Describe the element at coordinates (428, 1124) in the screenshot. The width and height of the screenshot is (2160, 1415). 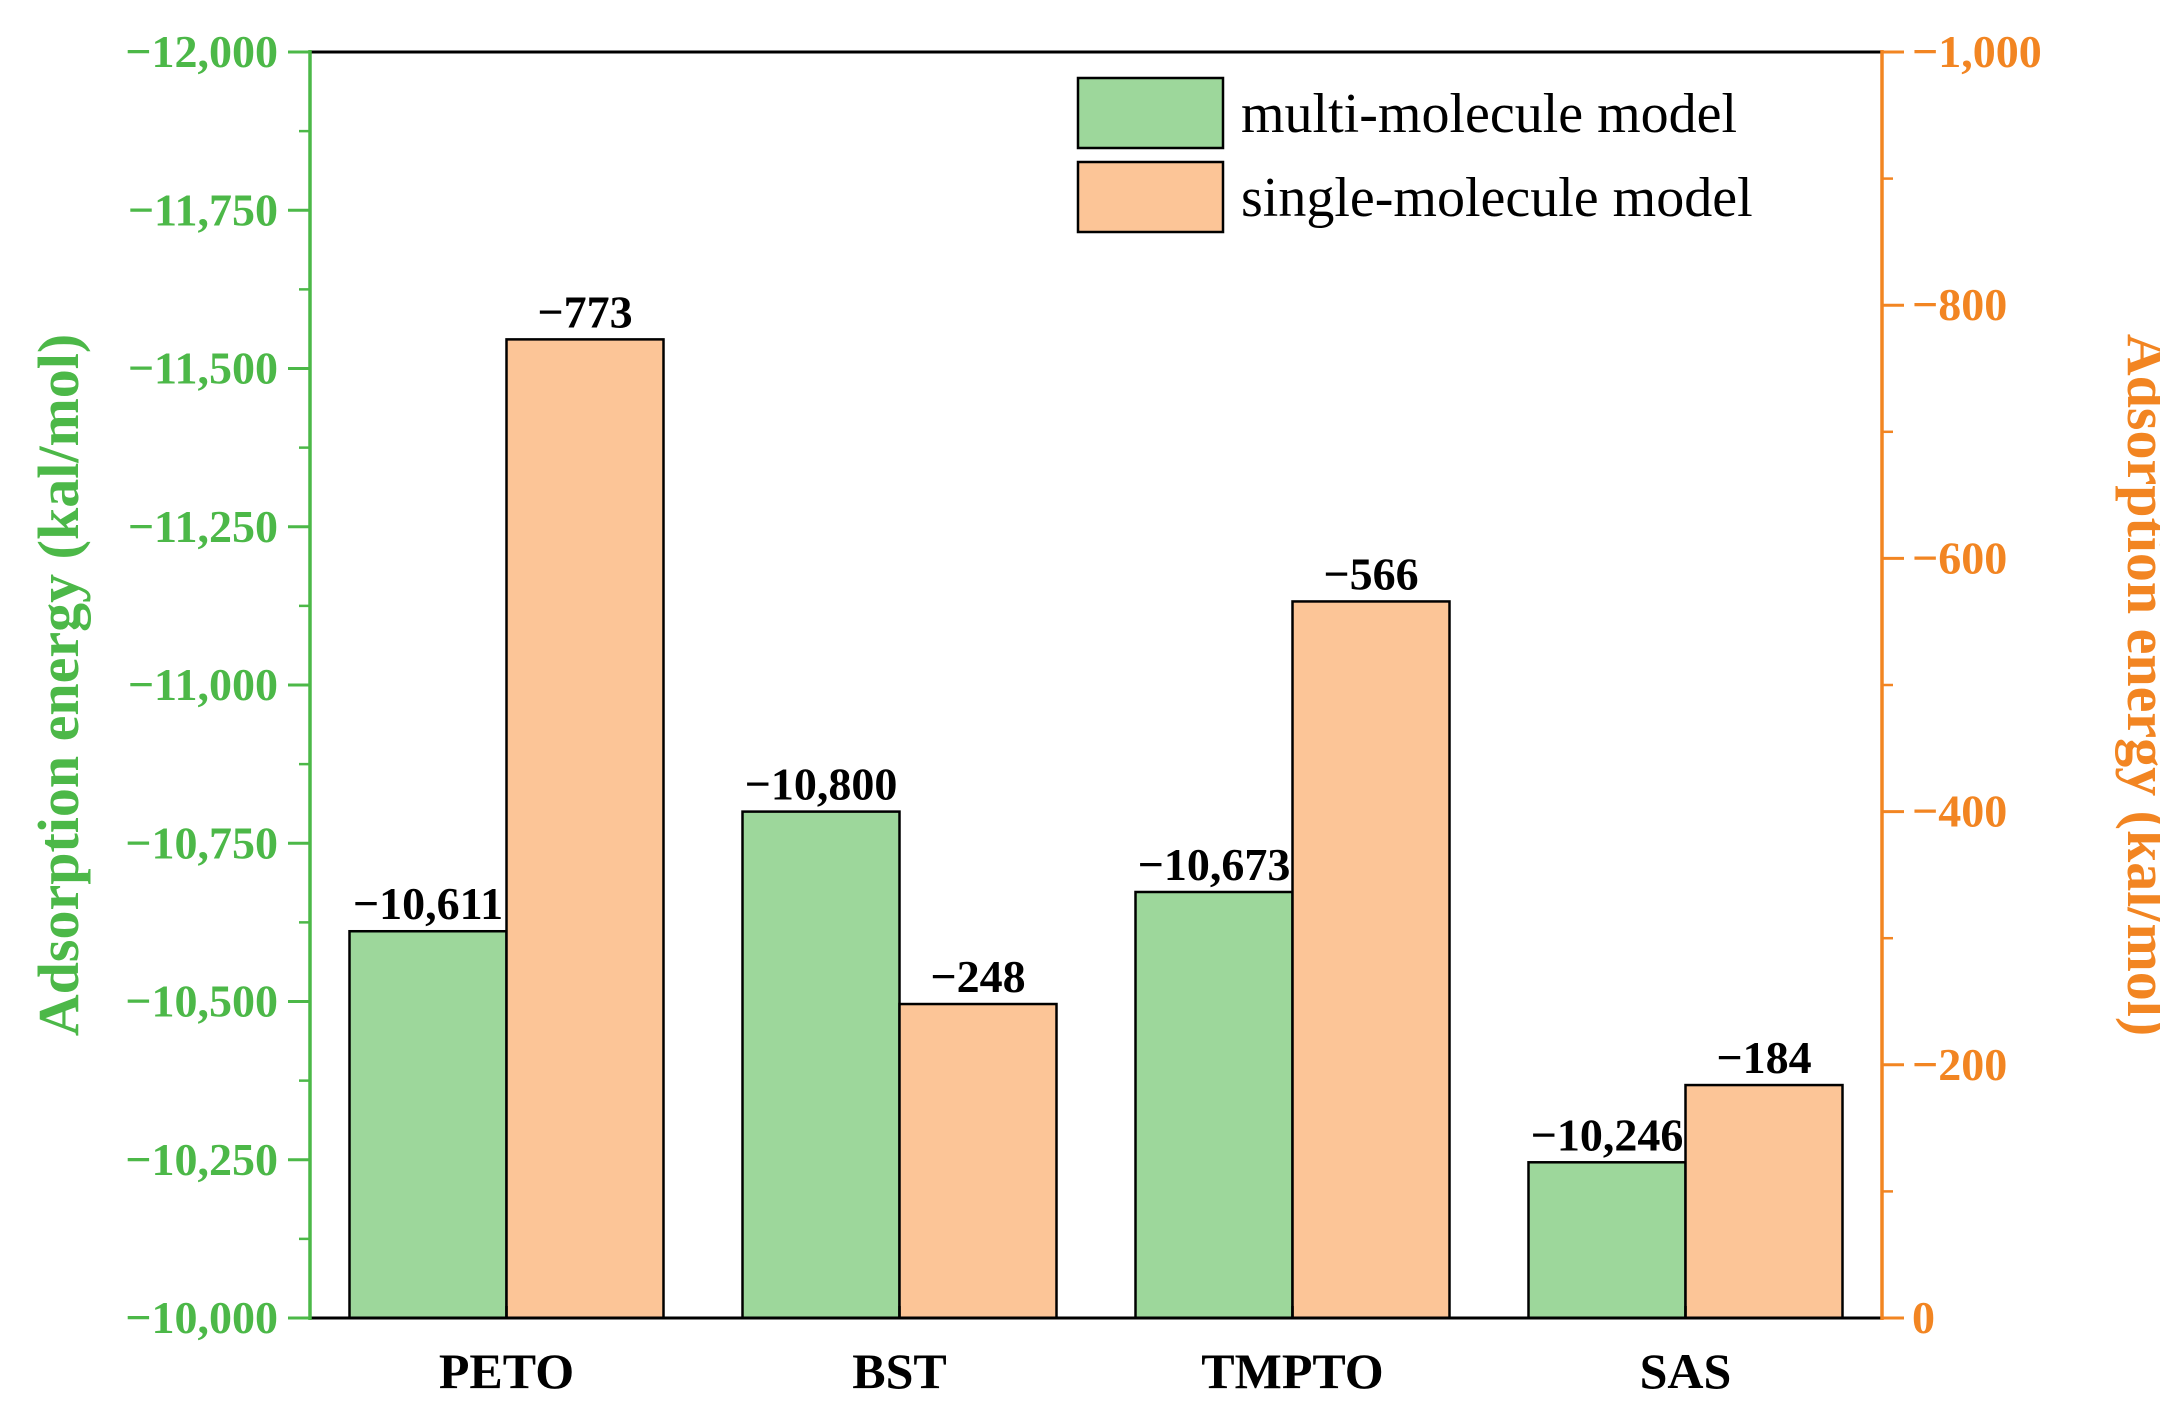
I see `bar-left-peto` at that location.